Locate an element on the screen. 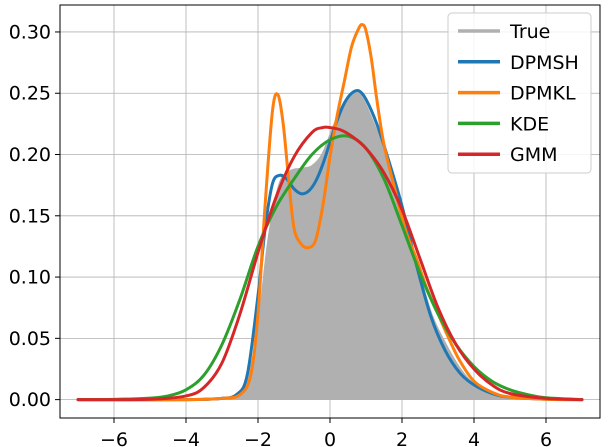 This screenshot has height=447, width=609. y-tick-label: 0.30 is located at coordinates (30, 32).